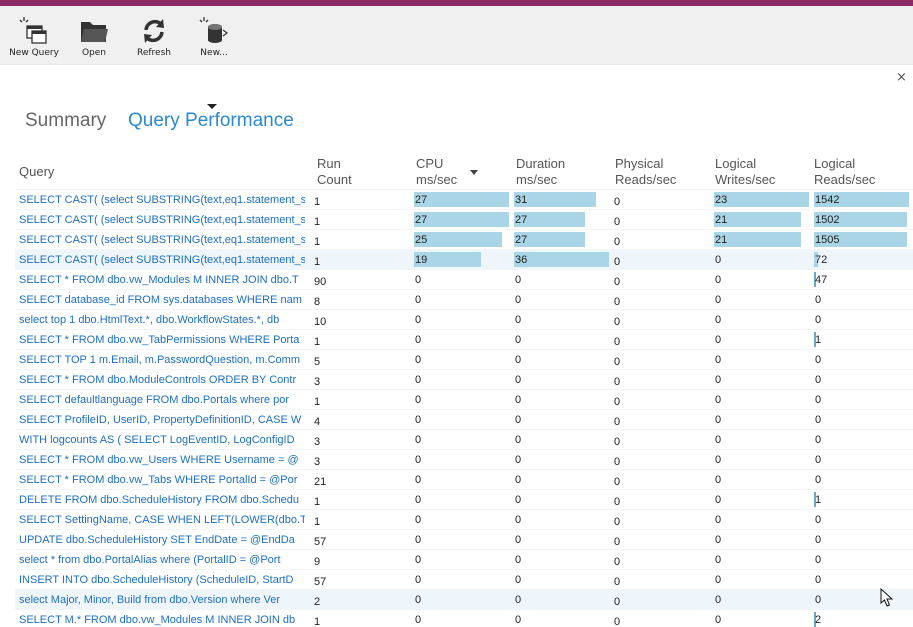 The image size is (913, 627). Describe the element at coordinates (863, 600) in the screenshot. I see `logical-reads-cell: 0` at that location.